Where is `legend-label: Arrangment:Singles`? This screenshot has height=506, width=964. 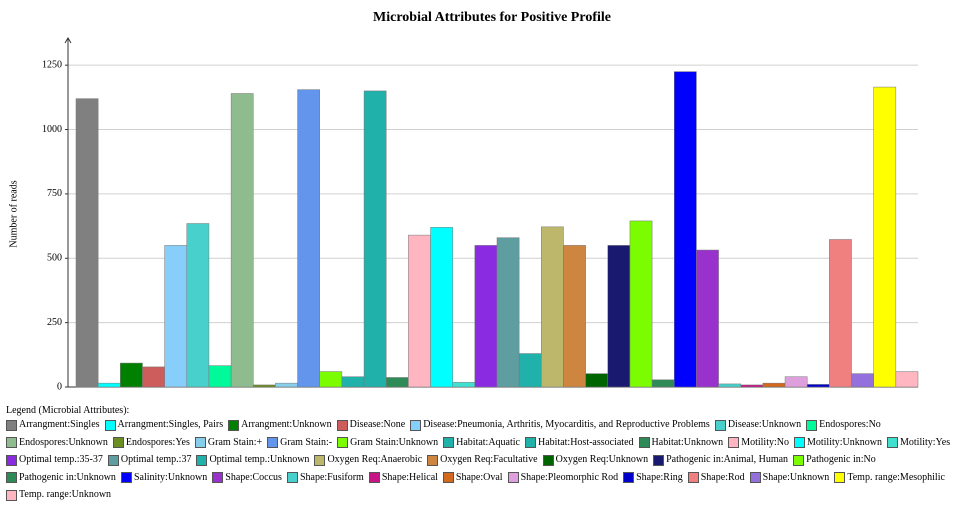 legend-label: Arrangment:Singles is located at coordinates (59, 424).